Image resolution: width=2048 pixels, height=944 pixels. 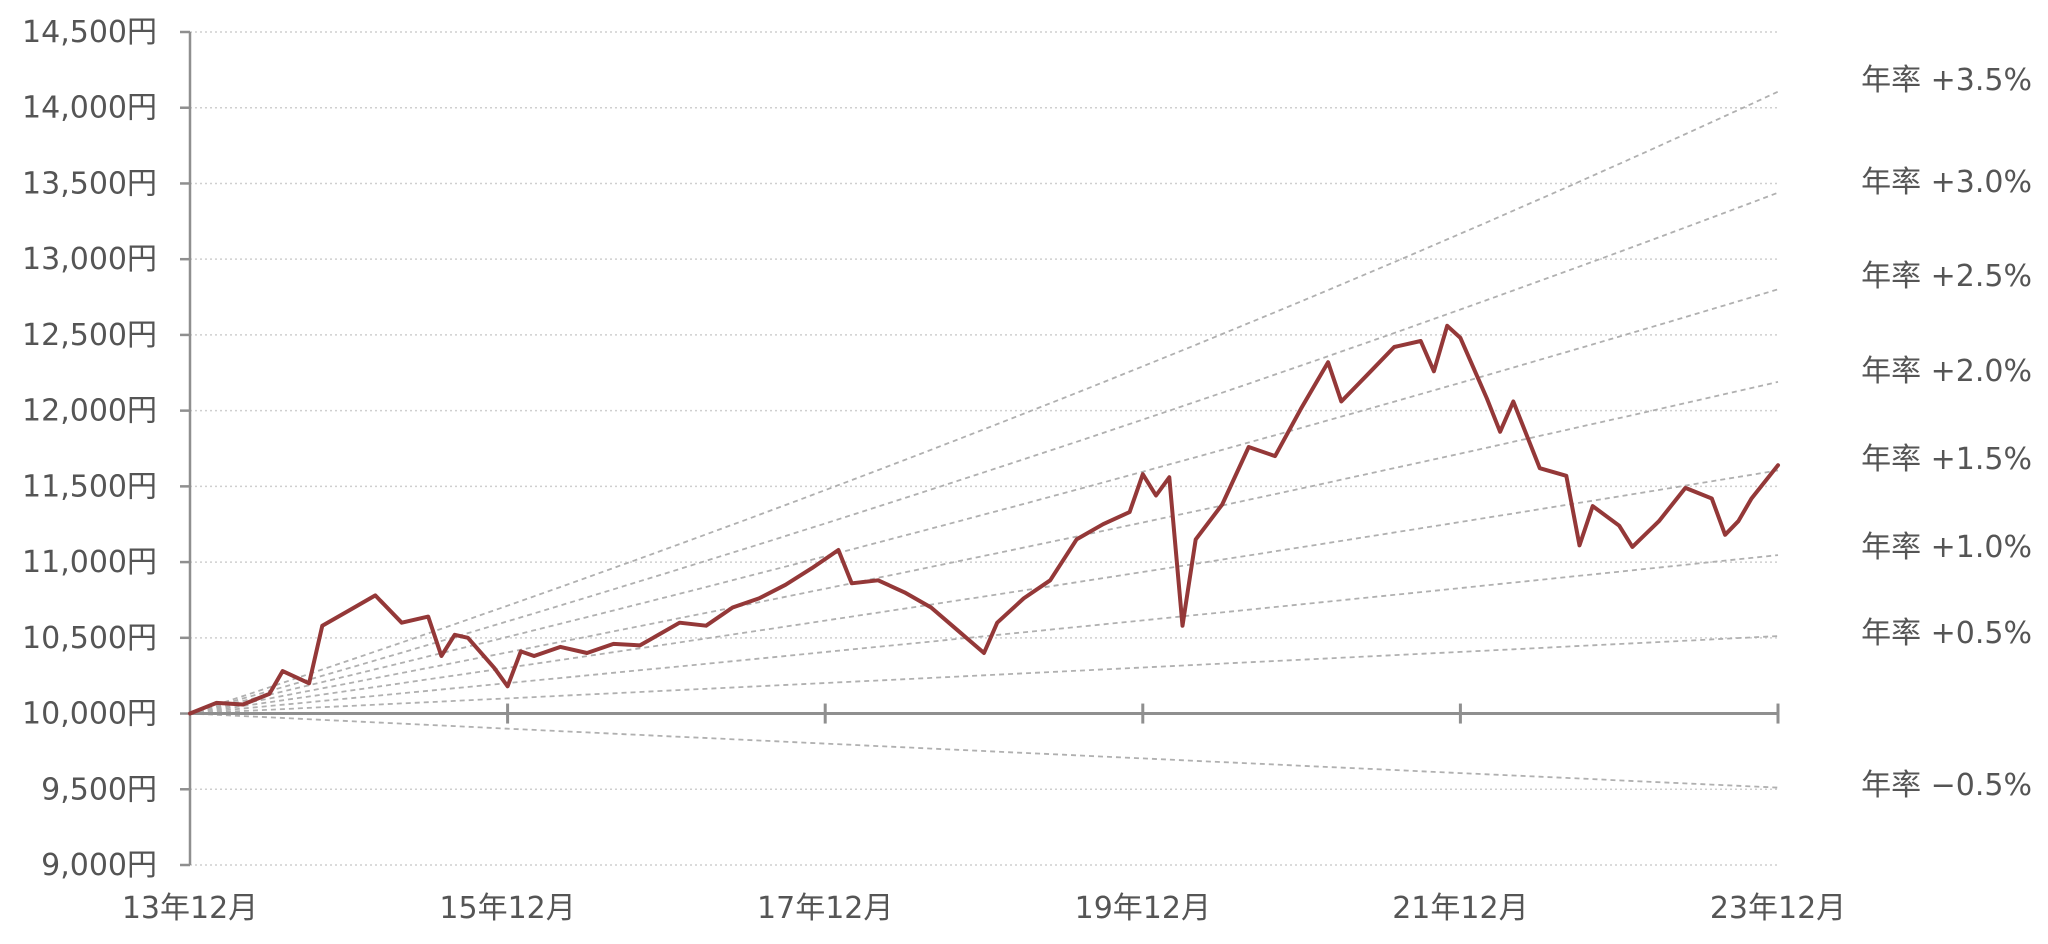 What do you see at coordinates (89, 32) in the screenshot?
I see `y-tick-label: 14,500円` at bounding box center [89, 32].